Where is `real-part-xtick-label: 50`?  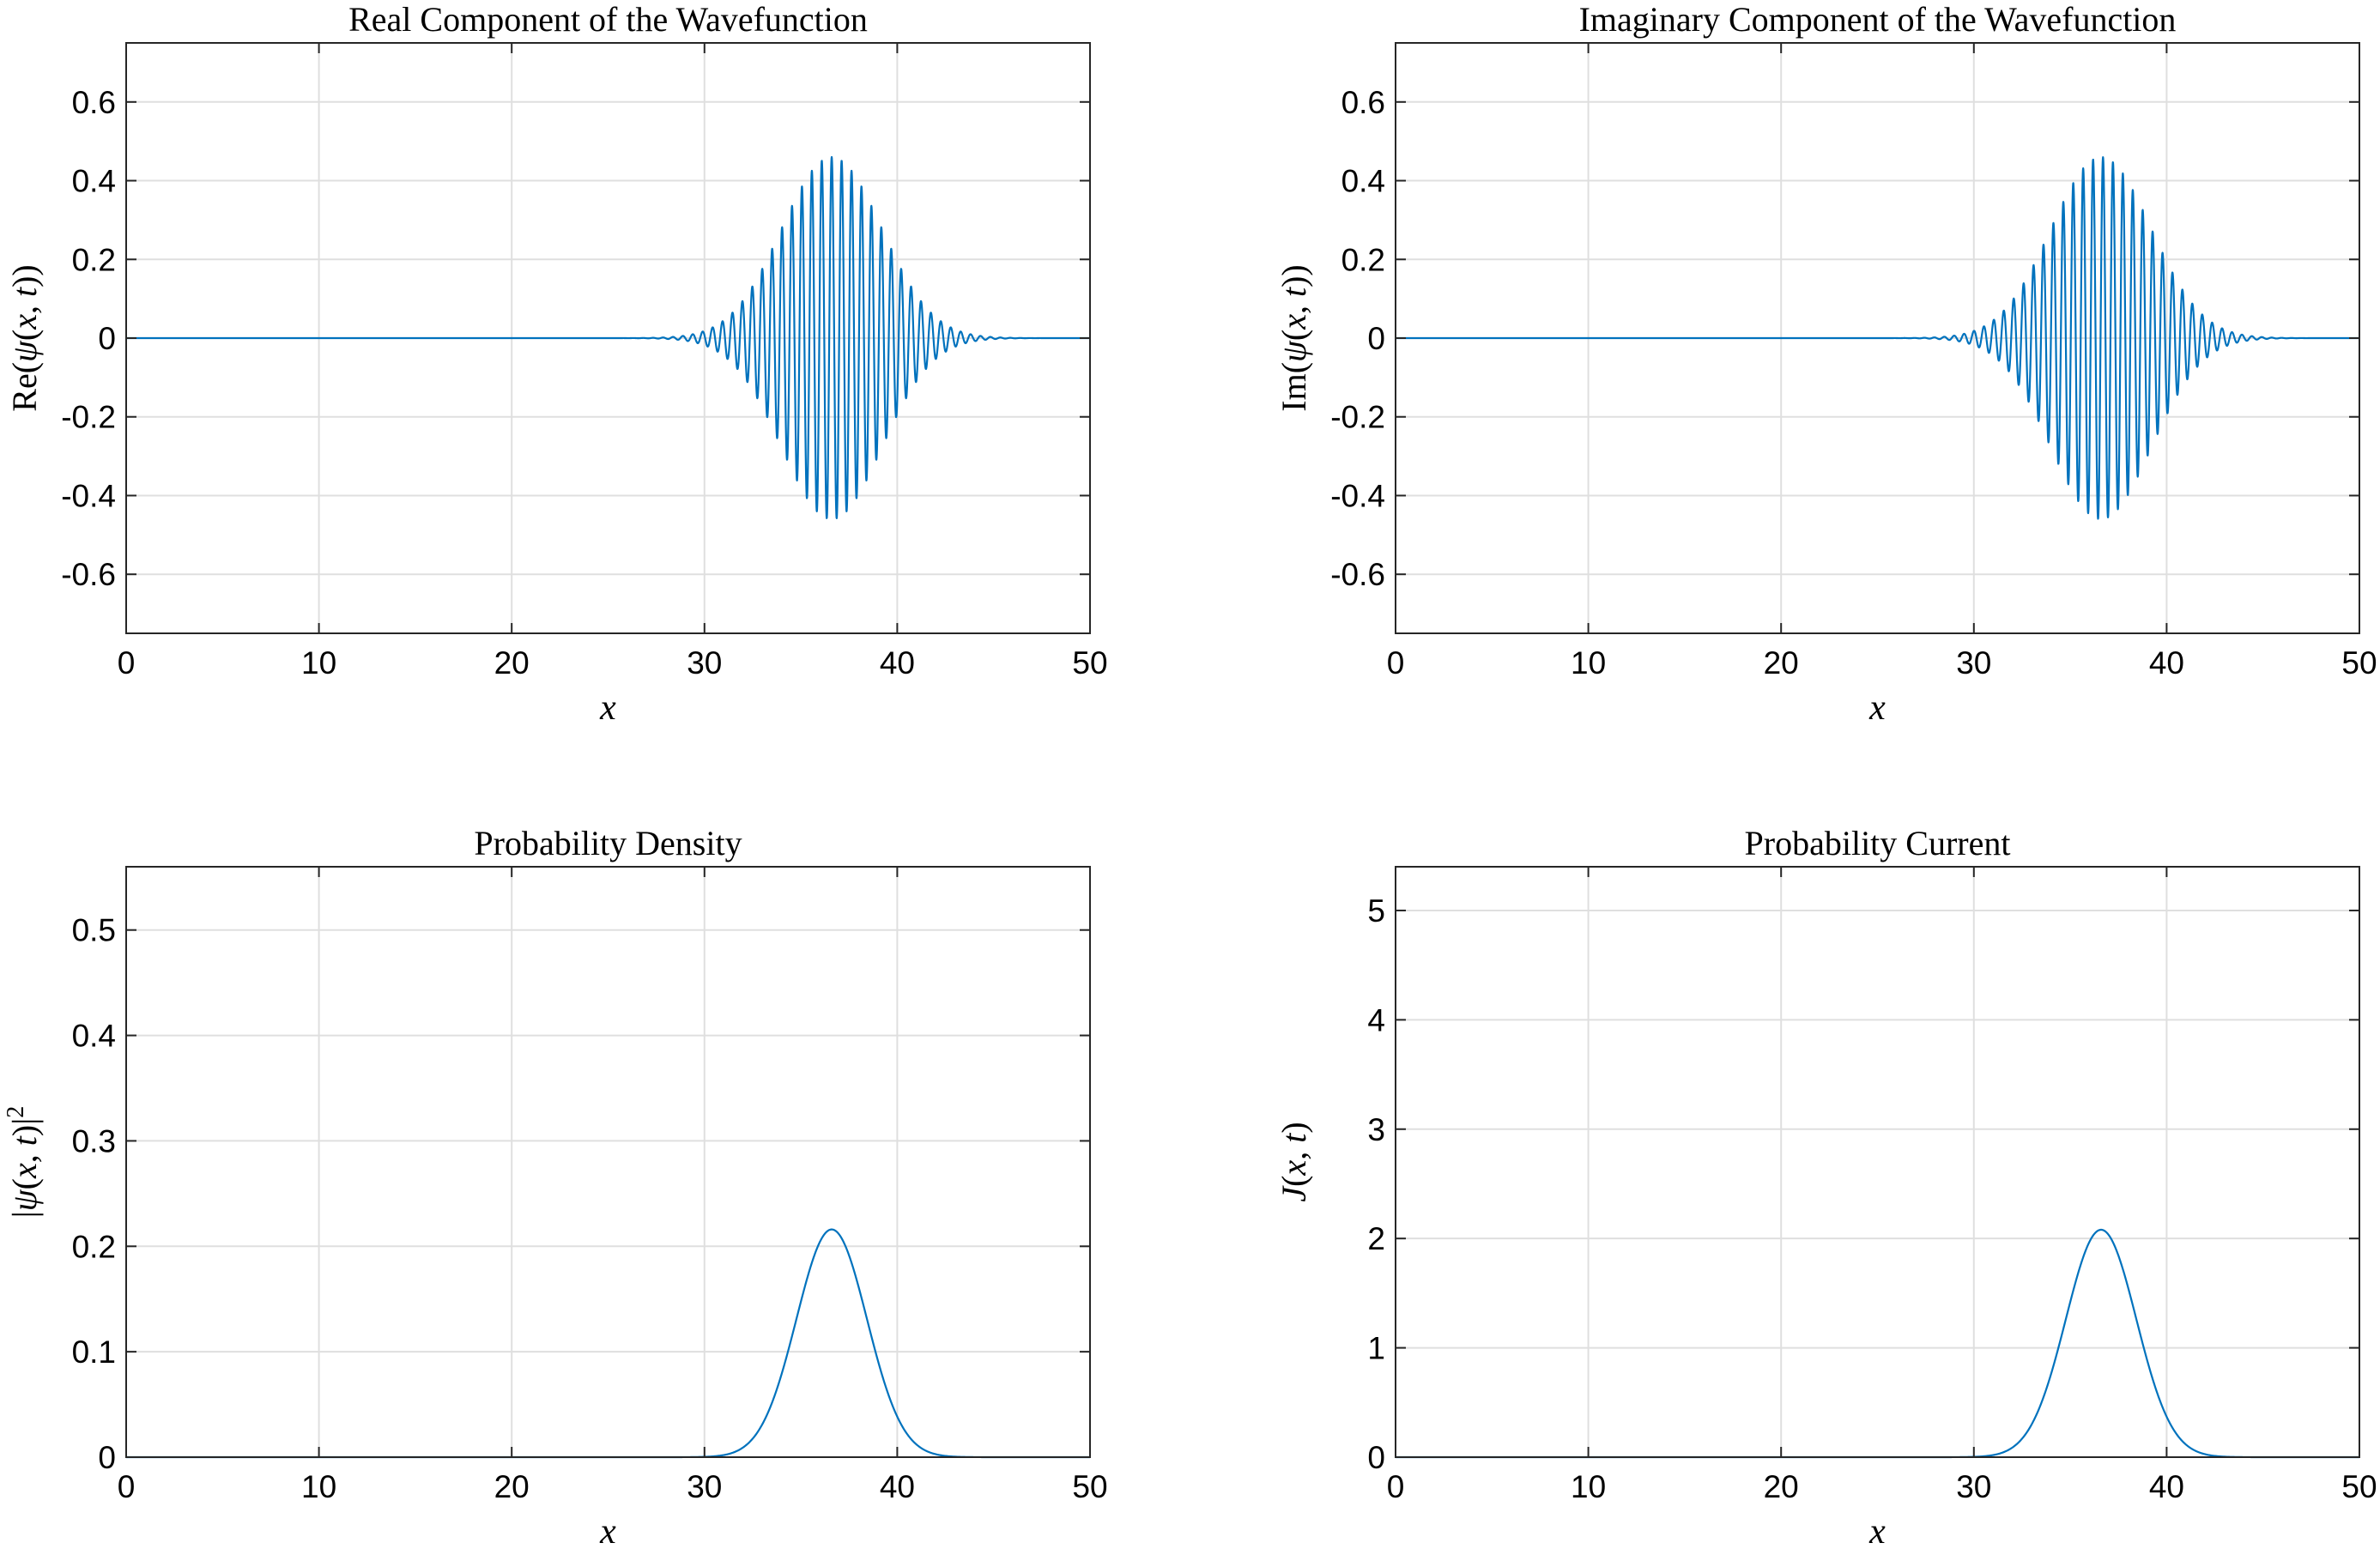 real-part-xtick-label: 50 is located at coordinates (1090, 663).